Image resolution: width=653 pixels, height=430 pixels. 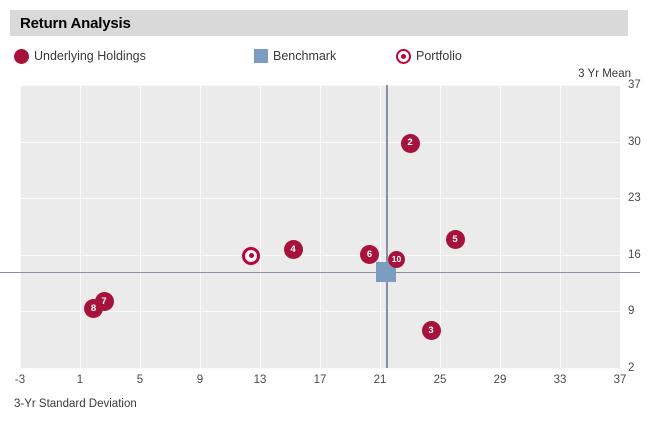 I want to click on legend-item: Benchmark, so click(x=295, y=56).